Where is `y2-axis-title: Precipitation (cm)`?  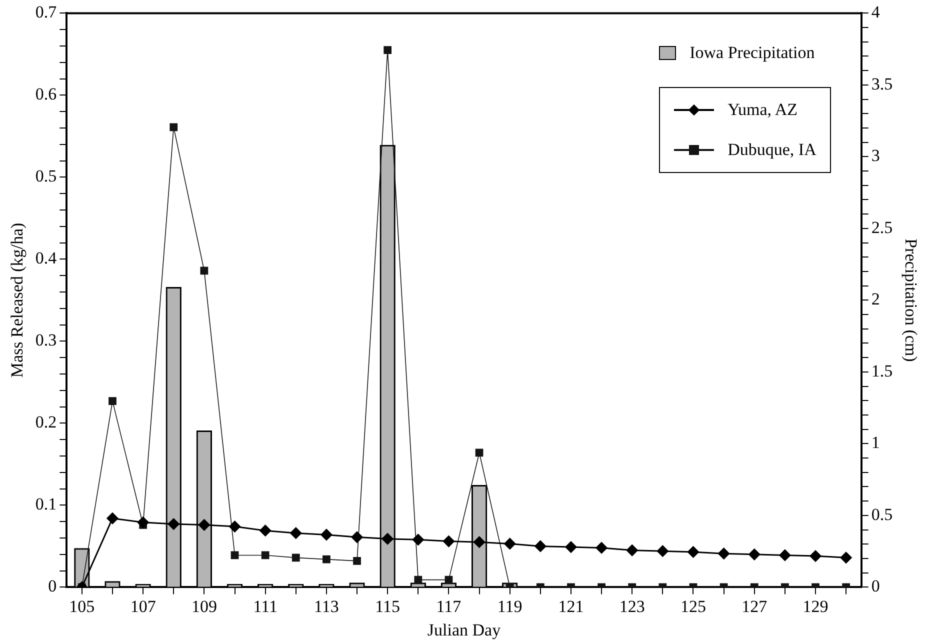 y2-axis-title: Precipitation (cm) is located at coordinates (910, 300).